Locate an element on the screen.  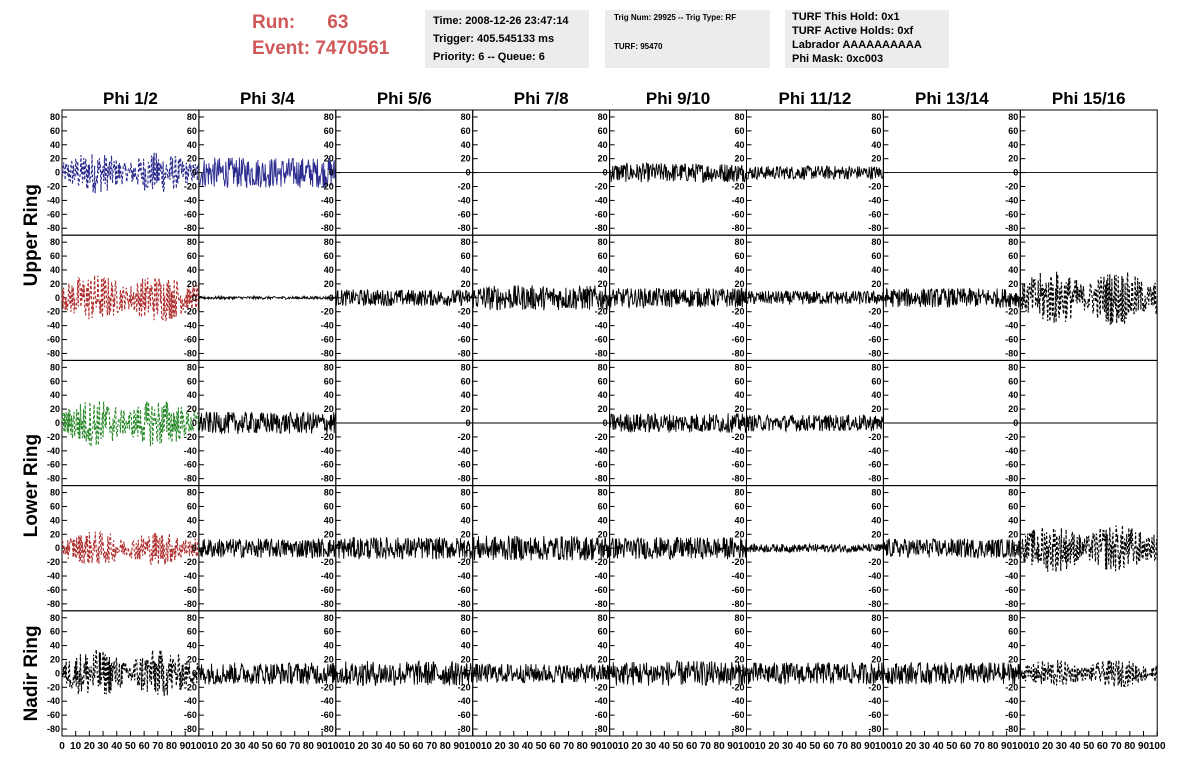
run-value: 63 is located at coordinates (338, 22).